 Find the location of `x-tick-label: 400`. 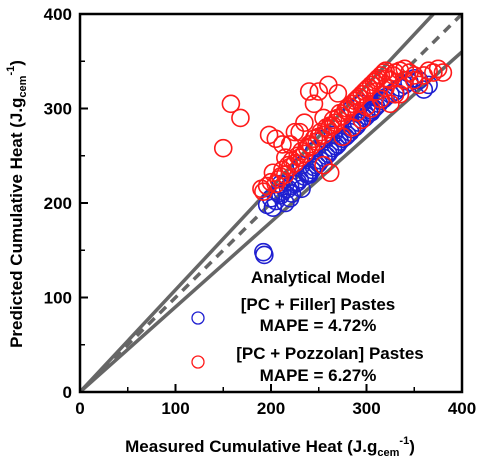

x-tick-label: 400 is located at coordinates (462, 408).